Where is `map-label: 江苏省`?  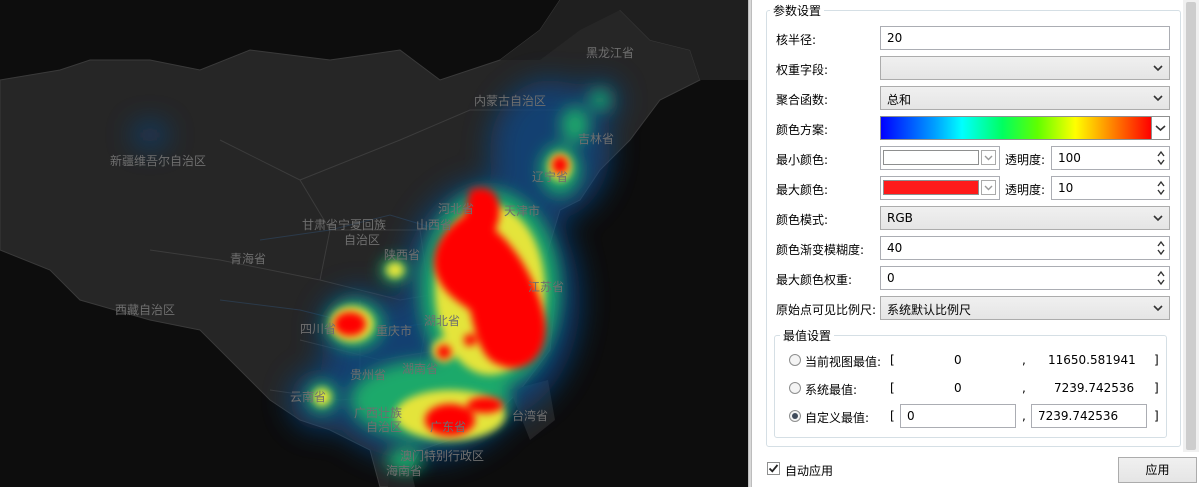
map-label: 江苏省 is located at coordinates (546, 287).